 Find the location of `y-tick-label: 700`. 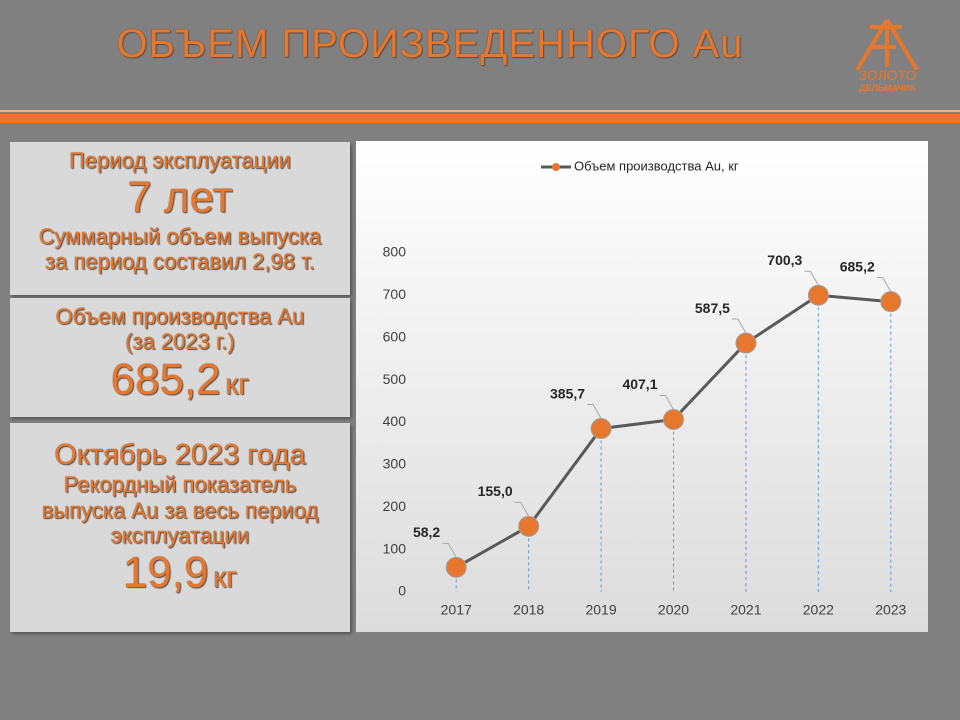

y-tick-label: 700 is located at coordinates (395, 294).